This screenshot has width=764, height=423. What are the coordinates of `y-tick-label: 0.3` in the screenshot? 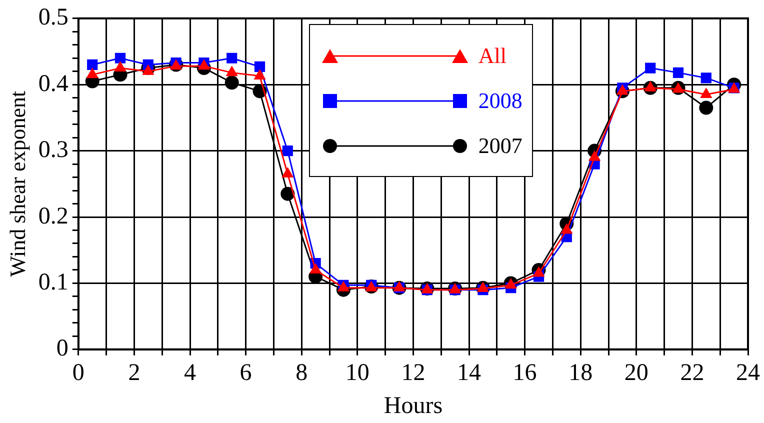 It's located at (53, 150).